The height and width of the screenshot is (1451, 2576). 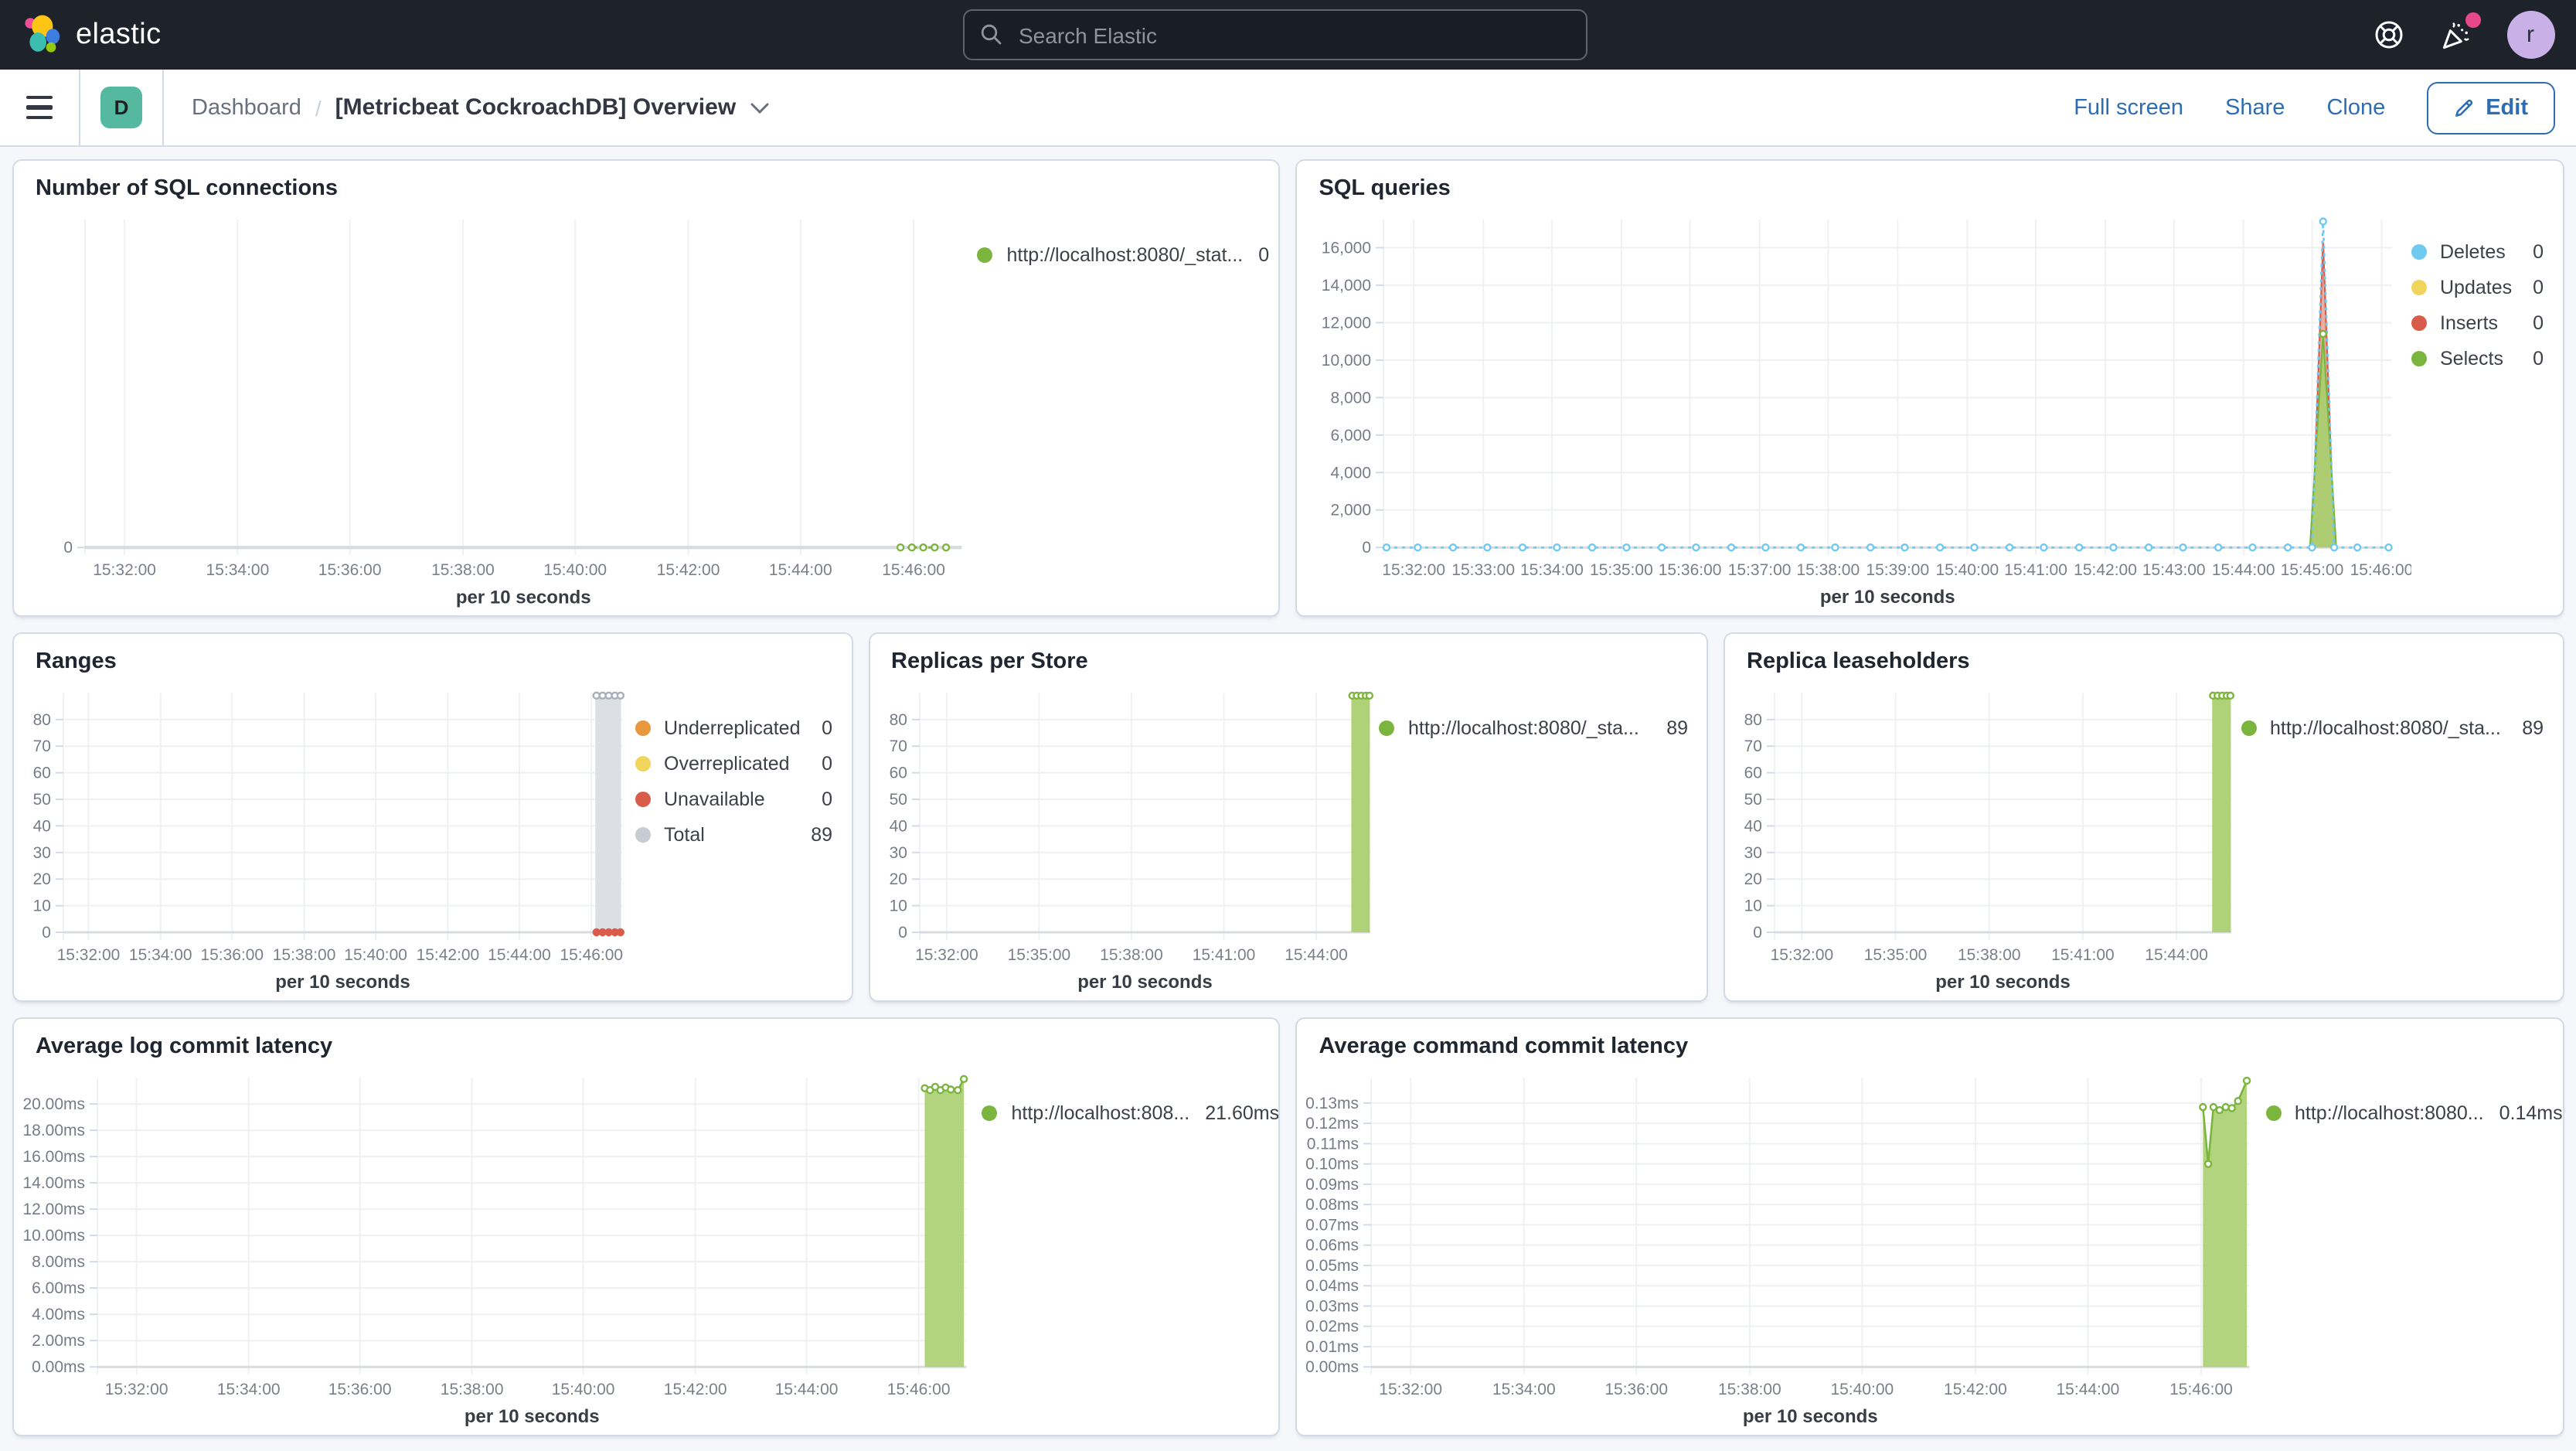 What do you see at coordinates (2388, 35) in the screenshot?
I see `help-button` at bounding box center [2388, 35].